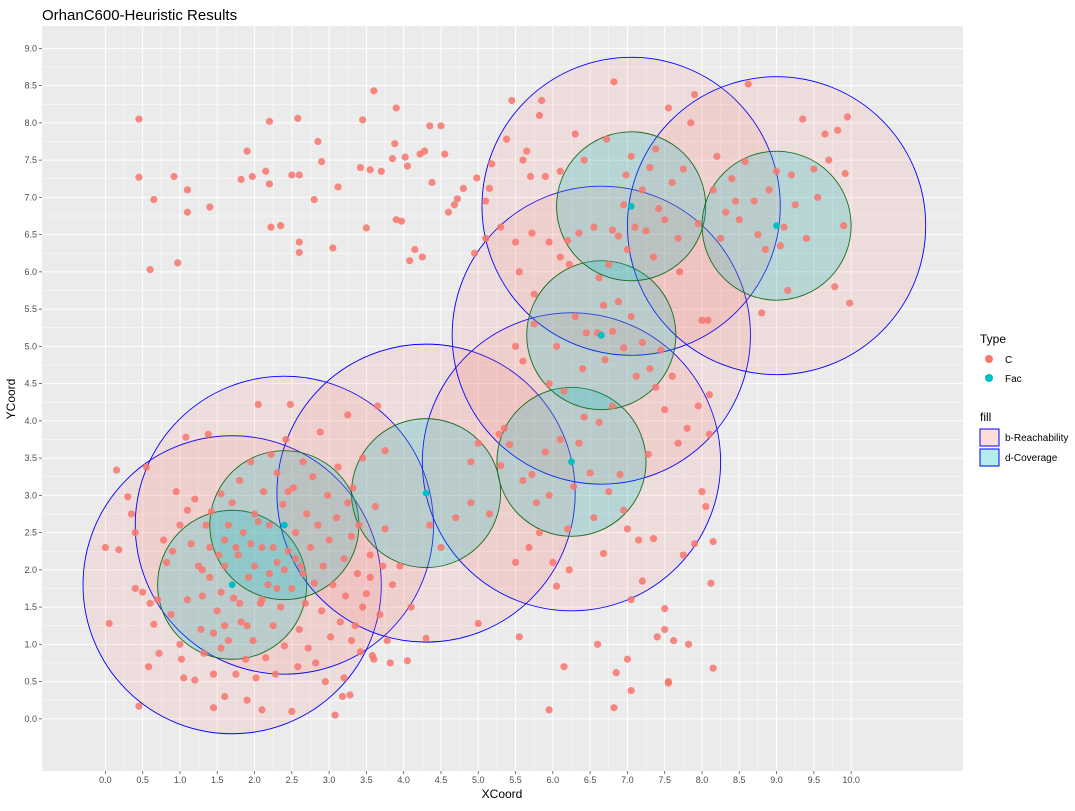 The height and width of the screenshot is (811, 1075). I want to click on legend-fill: fill b-Reachability d-Coverage, so click(1023, 438).